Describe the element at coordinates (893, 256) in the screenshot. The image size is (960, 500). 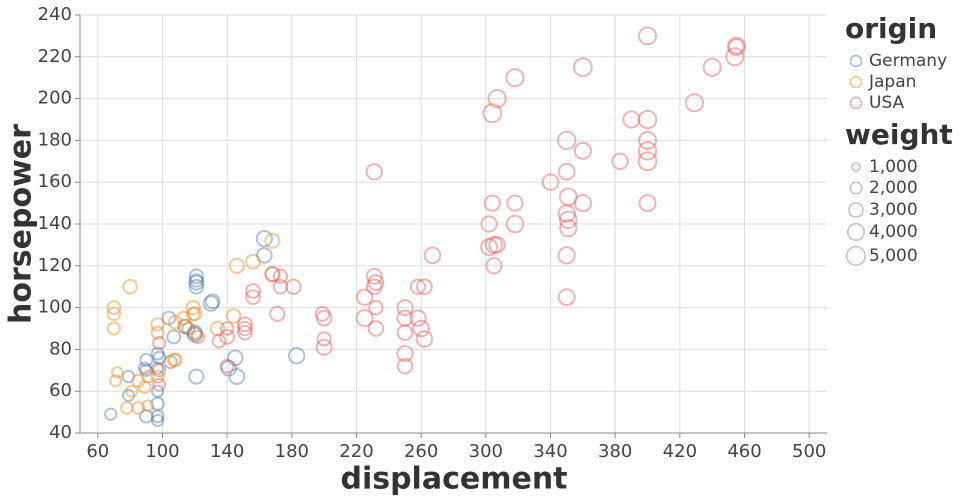
I see `size-legend-label: 5,000` at that location.